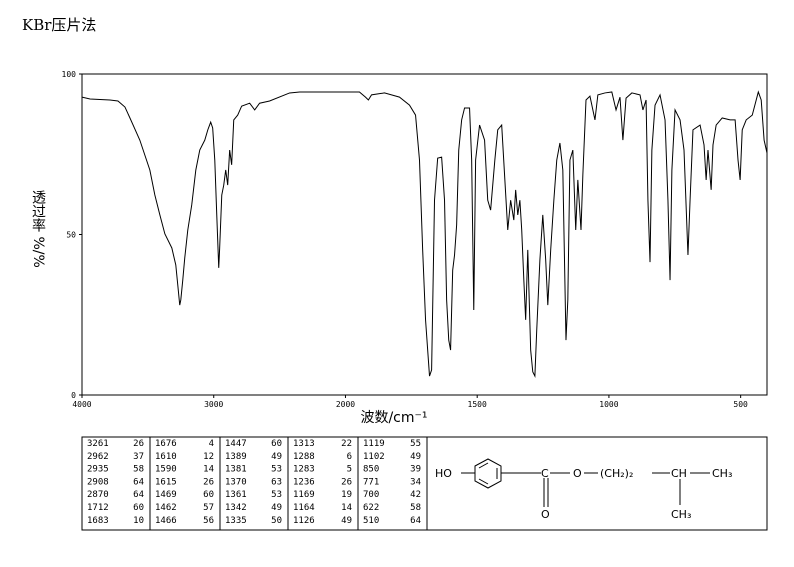 This screenshot has height=567, width=794. What do you see at coordinates (208, 521) in the screenshot?
I see `peak-transmittance: 56` at bounding box center [208, 521].